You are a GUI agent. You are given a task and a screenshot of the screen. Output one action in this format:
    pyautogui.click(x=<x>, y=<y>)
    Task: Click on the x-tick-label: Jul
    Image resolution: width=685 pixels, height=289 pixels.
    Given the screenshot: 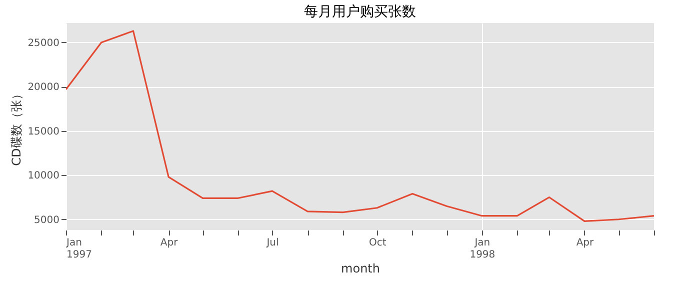 What is the action you would take?
    pyautogui.click(x=272, y=243)
    